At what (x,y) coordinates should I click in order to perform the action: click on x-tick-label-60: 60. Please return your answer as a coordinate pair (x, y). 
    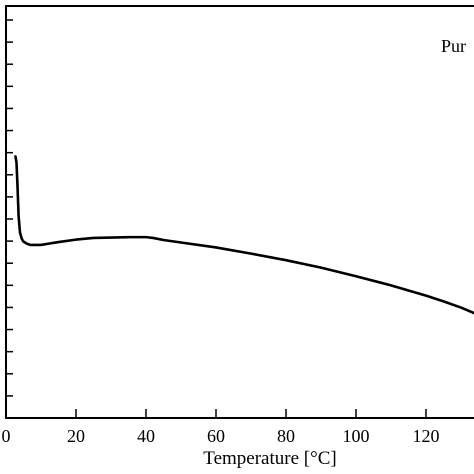
    Looking at the image, I should click on (216, 436).